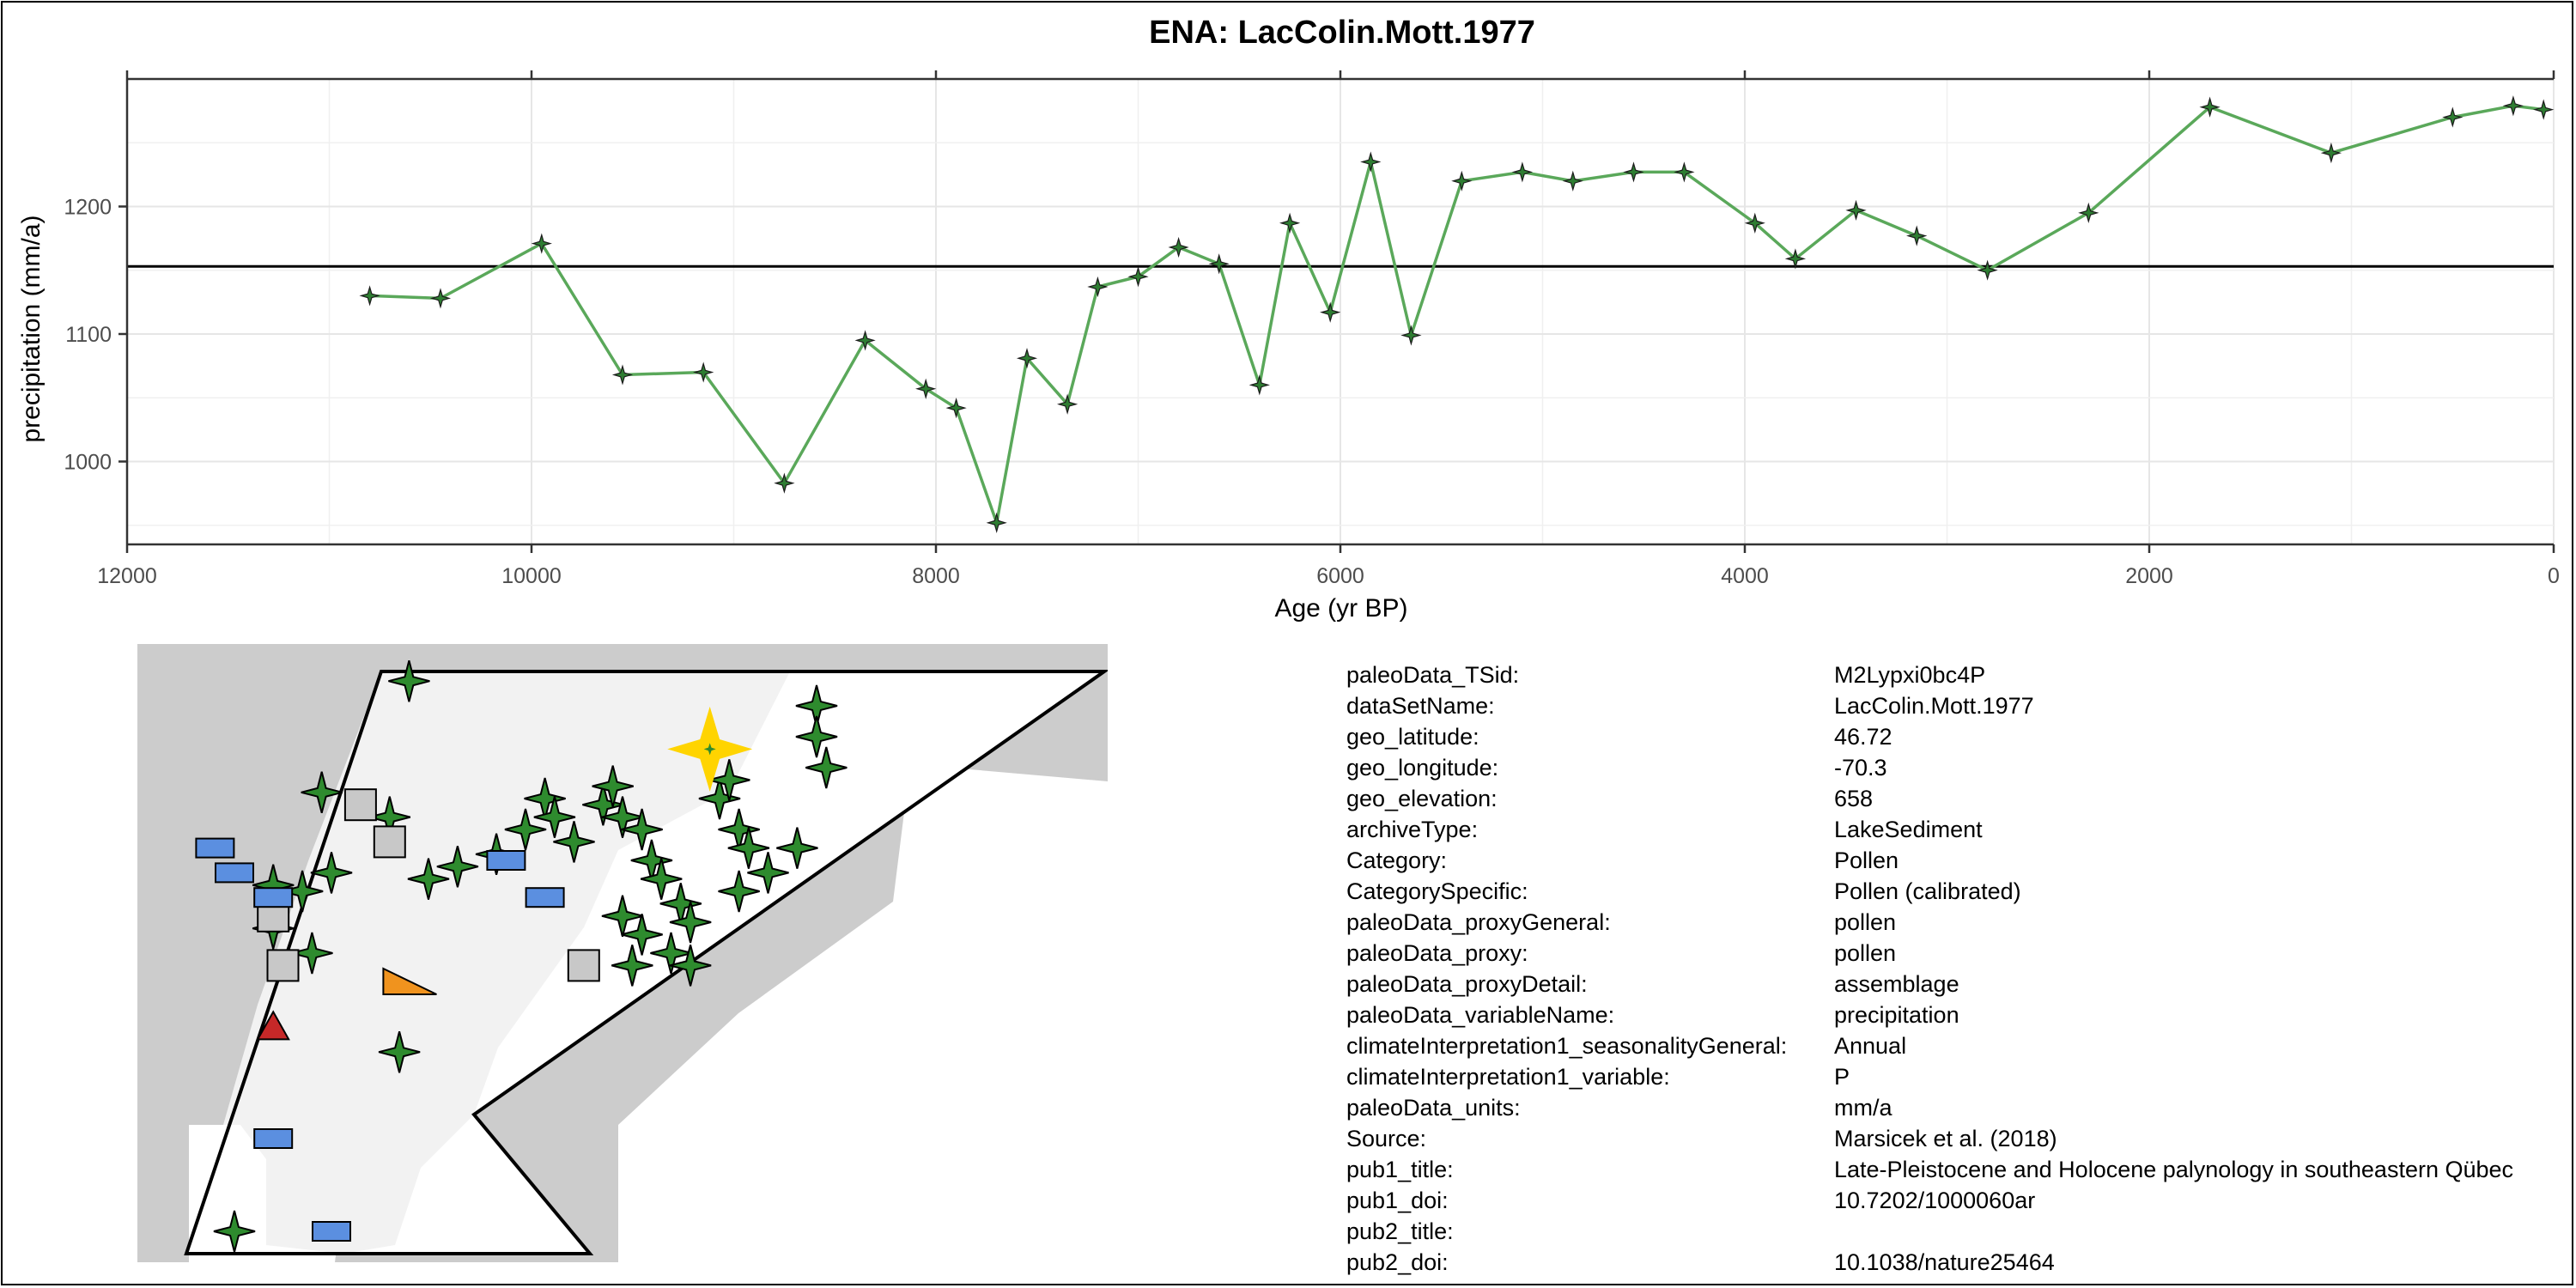 This screenshot has height=1288, width=2576. I want to click on y-tick-label: 1100, so click(88, 335).